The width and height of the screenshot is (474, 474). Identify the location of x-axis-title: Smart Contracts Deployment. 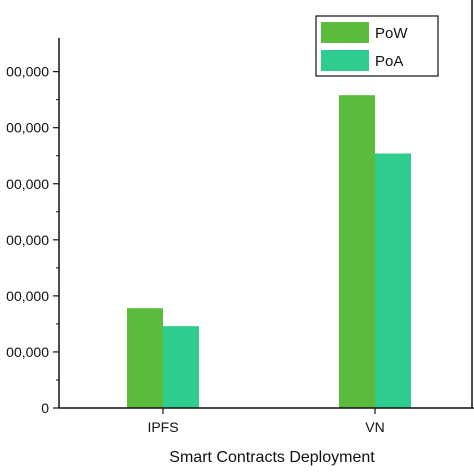
(272, 457).